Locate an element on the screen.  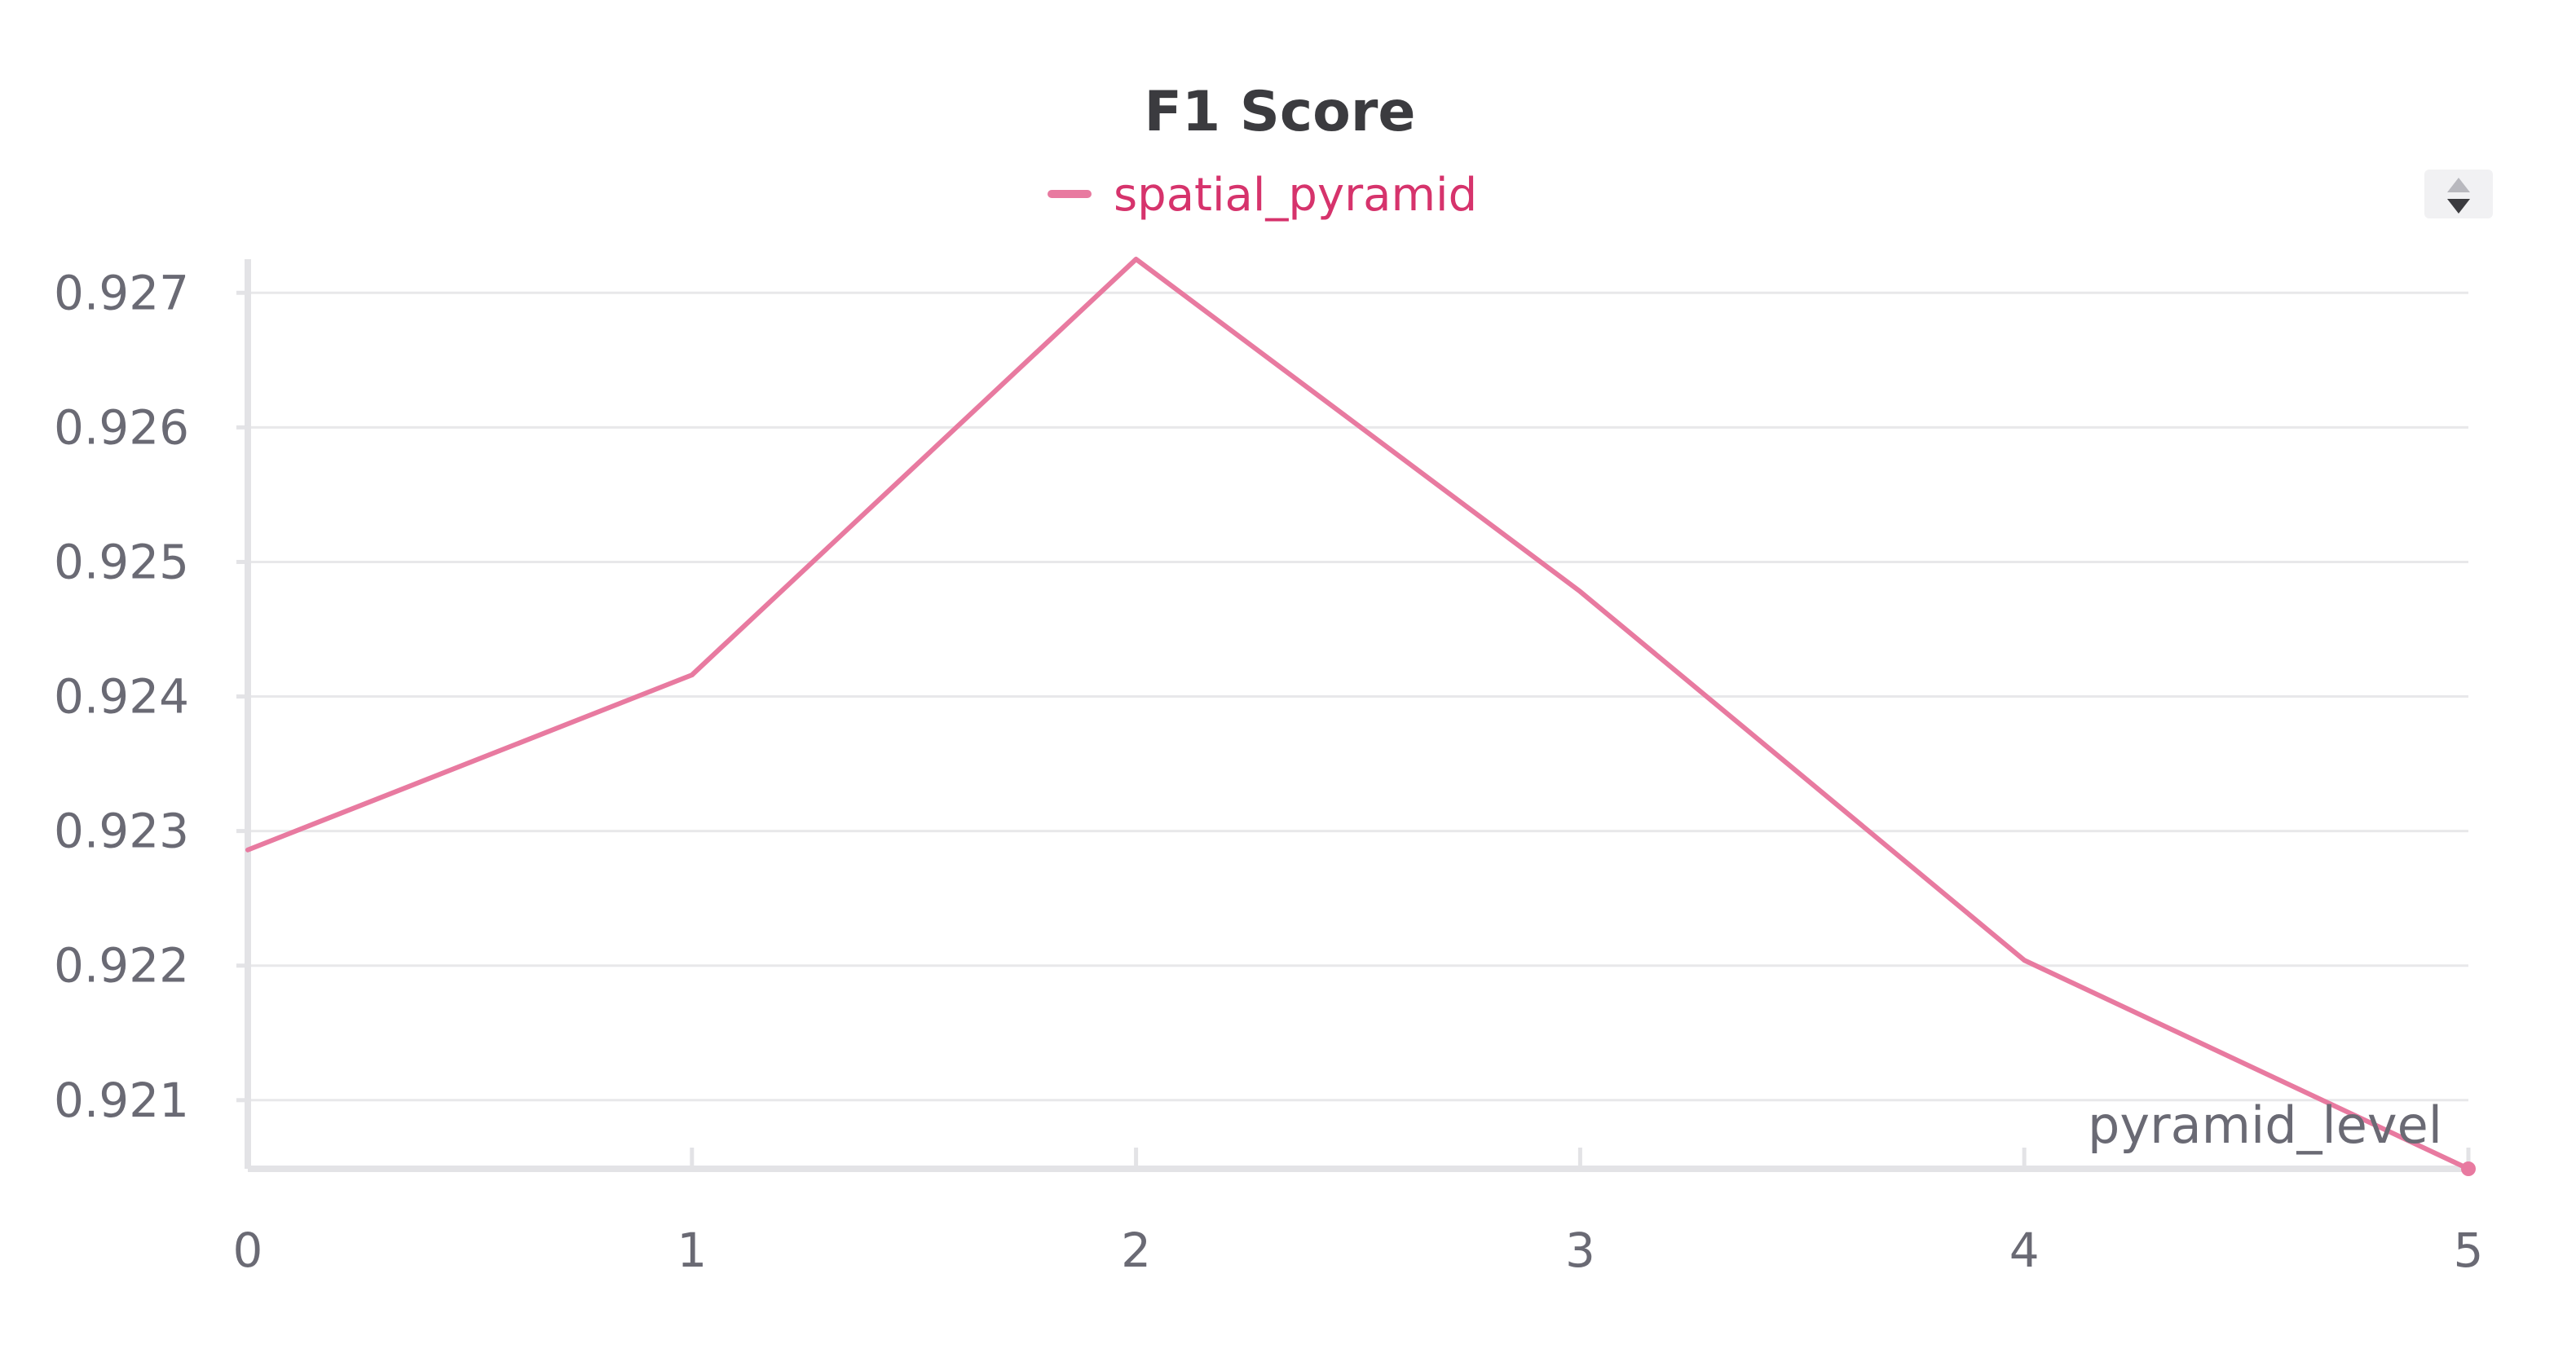
y-tick-label: 0.922 is located at coordinates (121, 966).